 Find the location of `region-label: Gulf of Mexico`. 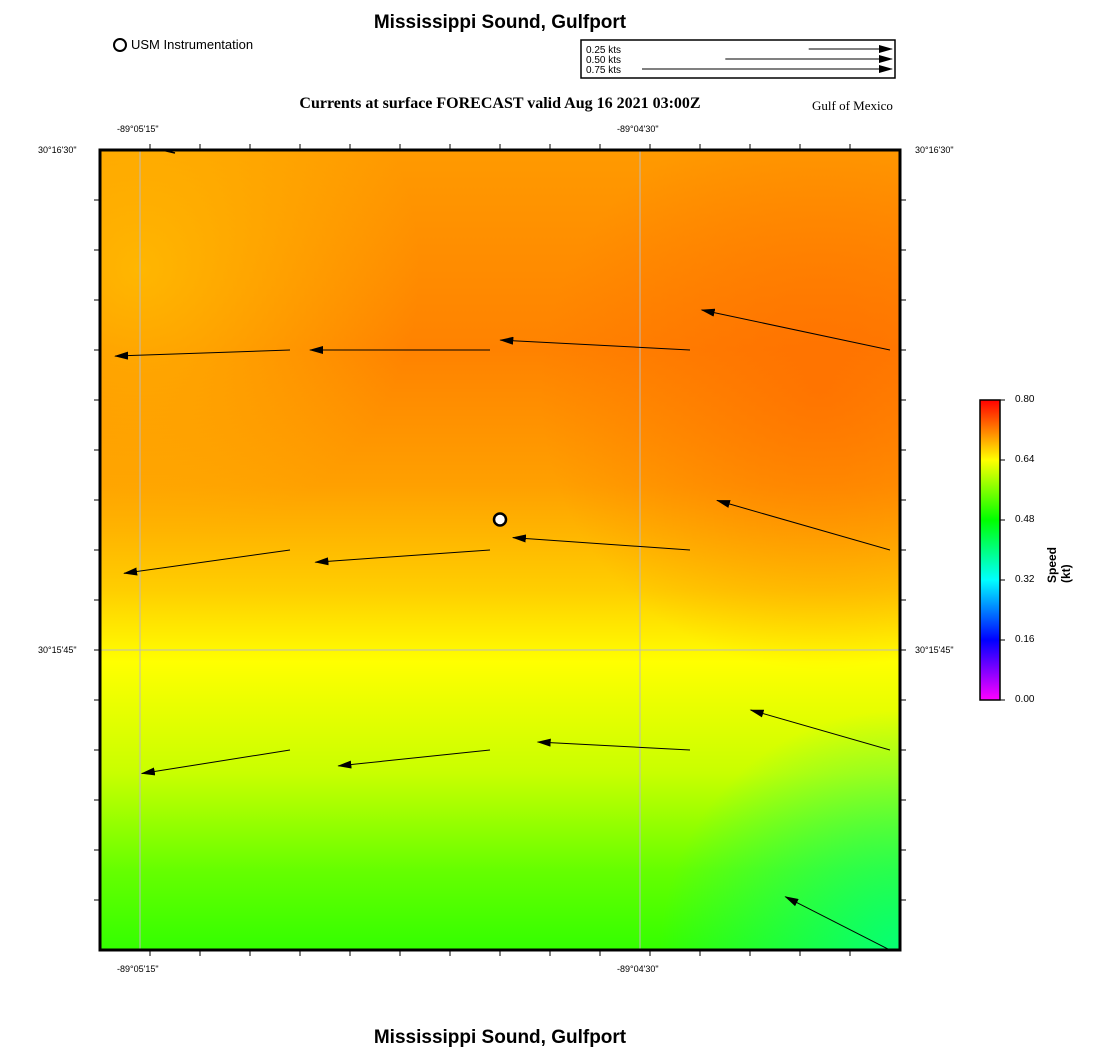

region-label: Gulf of Mexico is located at coordinates (852, 105).